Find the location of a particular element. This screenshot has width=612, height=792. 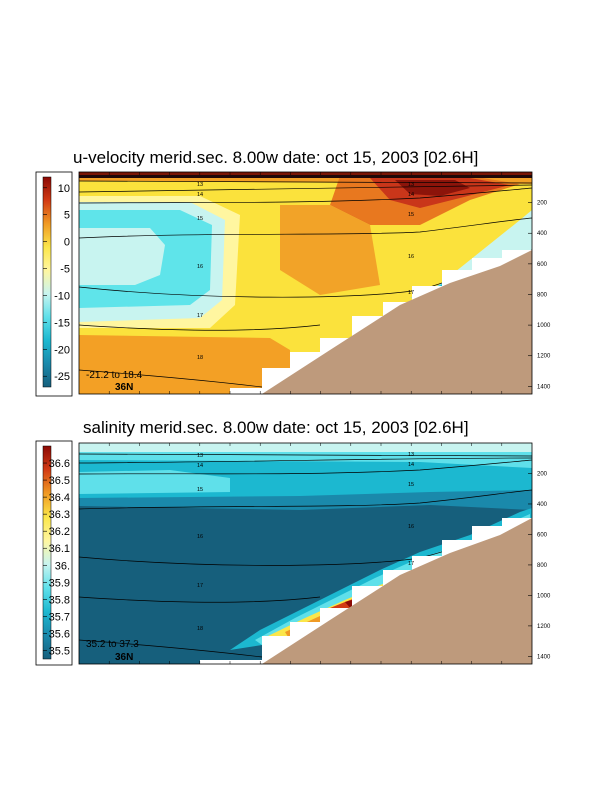

surface-top is located at coordinates (305, 173).